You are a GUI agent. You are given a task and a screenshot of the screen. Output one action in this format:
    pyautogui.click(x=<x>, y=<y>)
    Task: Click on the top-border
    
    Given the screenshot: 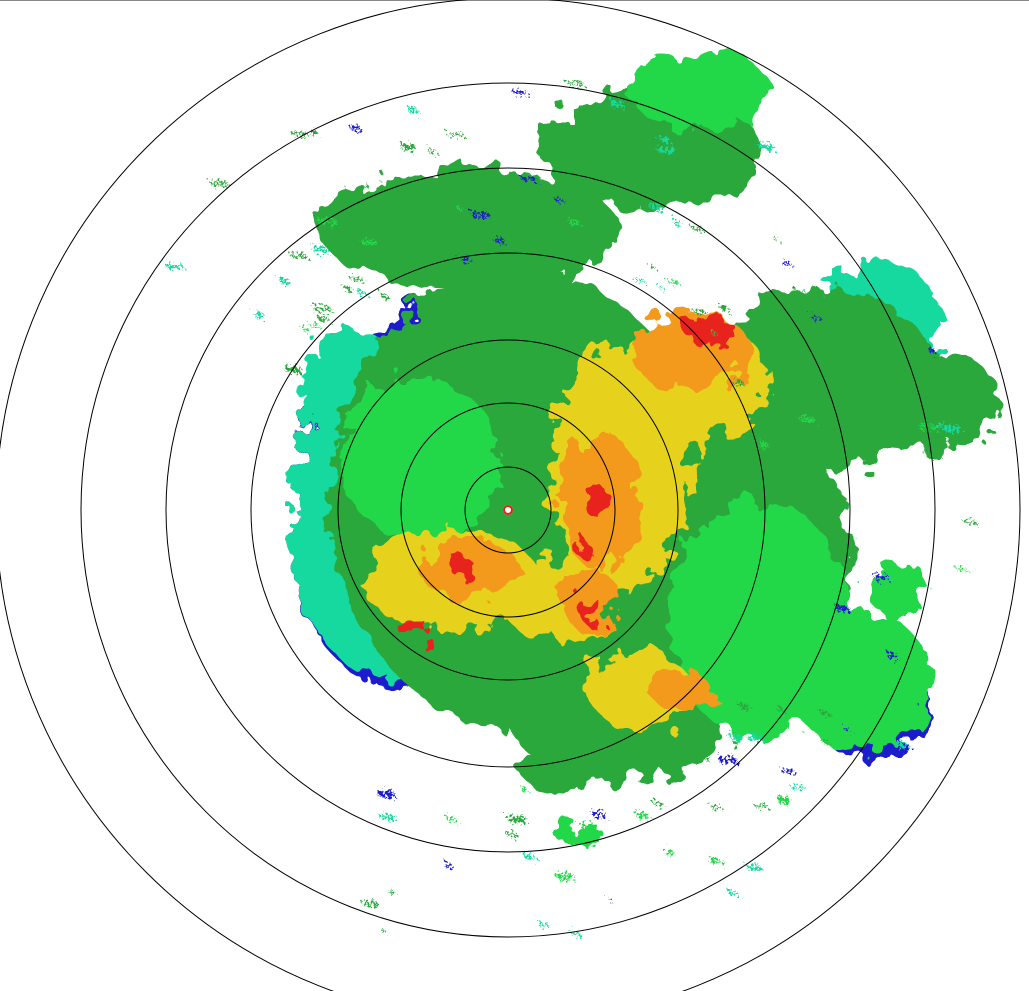 What is the action you would take?
    pyautogui.click(x=514, y=0)
    